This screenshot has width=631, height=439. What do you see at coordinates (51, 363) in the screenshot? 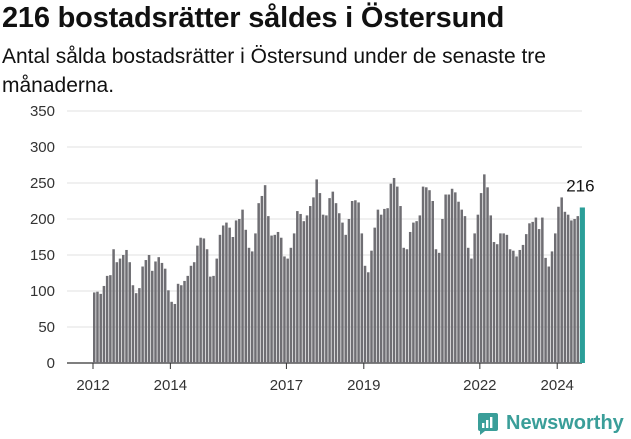
I see `y-tick-label-0: 0` at bounding box center [51, 363].